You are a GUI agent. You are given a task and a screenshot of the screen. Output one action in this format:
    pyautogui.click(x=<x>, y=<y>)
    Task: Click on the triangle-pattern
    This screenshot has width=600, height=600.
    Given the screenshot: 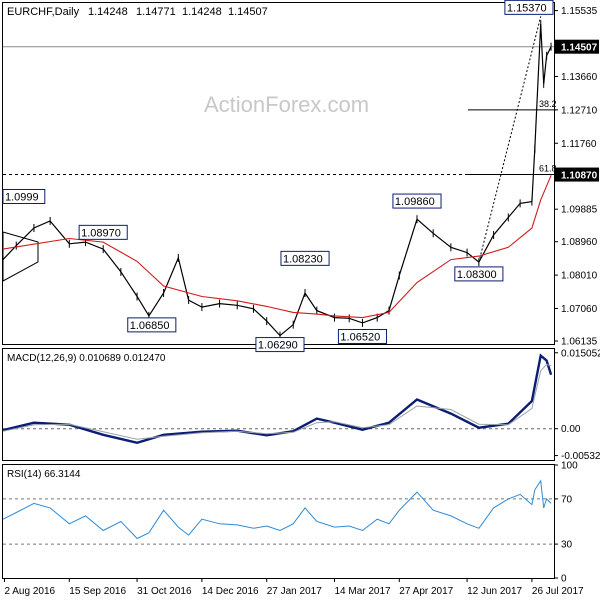 What is the action you would take?
    pyautogui.click(x=20, y=256)
    